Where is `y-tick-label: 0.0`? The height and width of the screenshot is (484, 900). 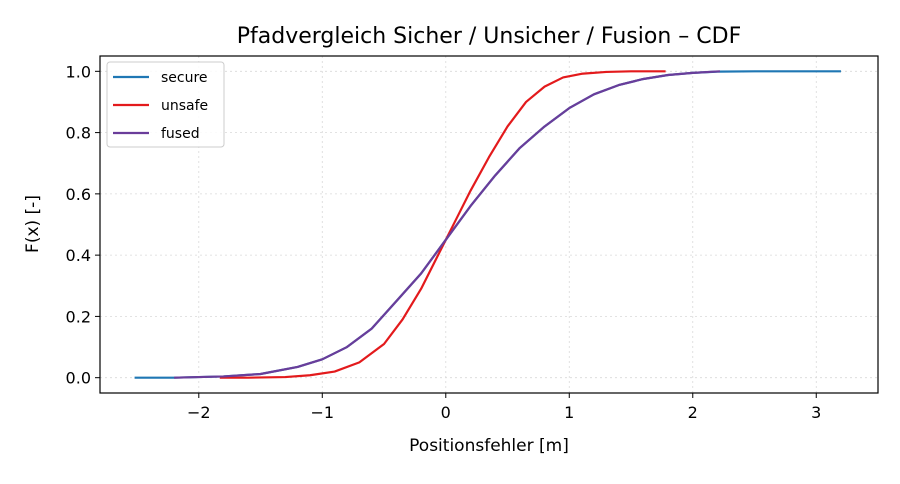 y-tick-label: 0.0 is located at coordinates (78, 378).